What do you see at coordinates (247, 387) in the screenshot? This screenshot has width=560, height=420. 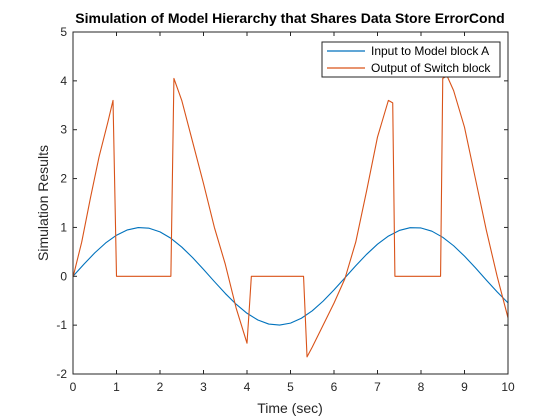 I see `x-tick-label: 4` at bounding box center [247, 387].